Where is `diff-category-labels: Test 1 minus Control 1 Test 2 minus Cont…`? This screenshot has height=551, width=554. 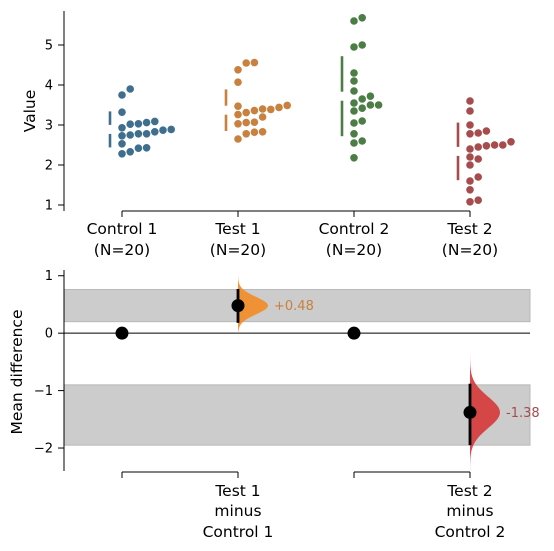
diff-category-labels: Test 1 minus Control 1 Test 2 minus Cont… is located at coordinates (313, 506).